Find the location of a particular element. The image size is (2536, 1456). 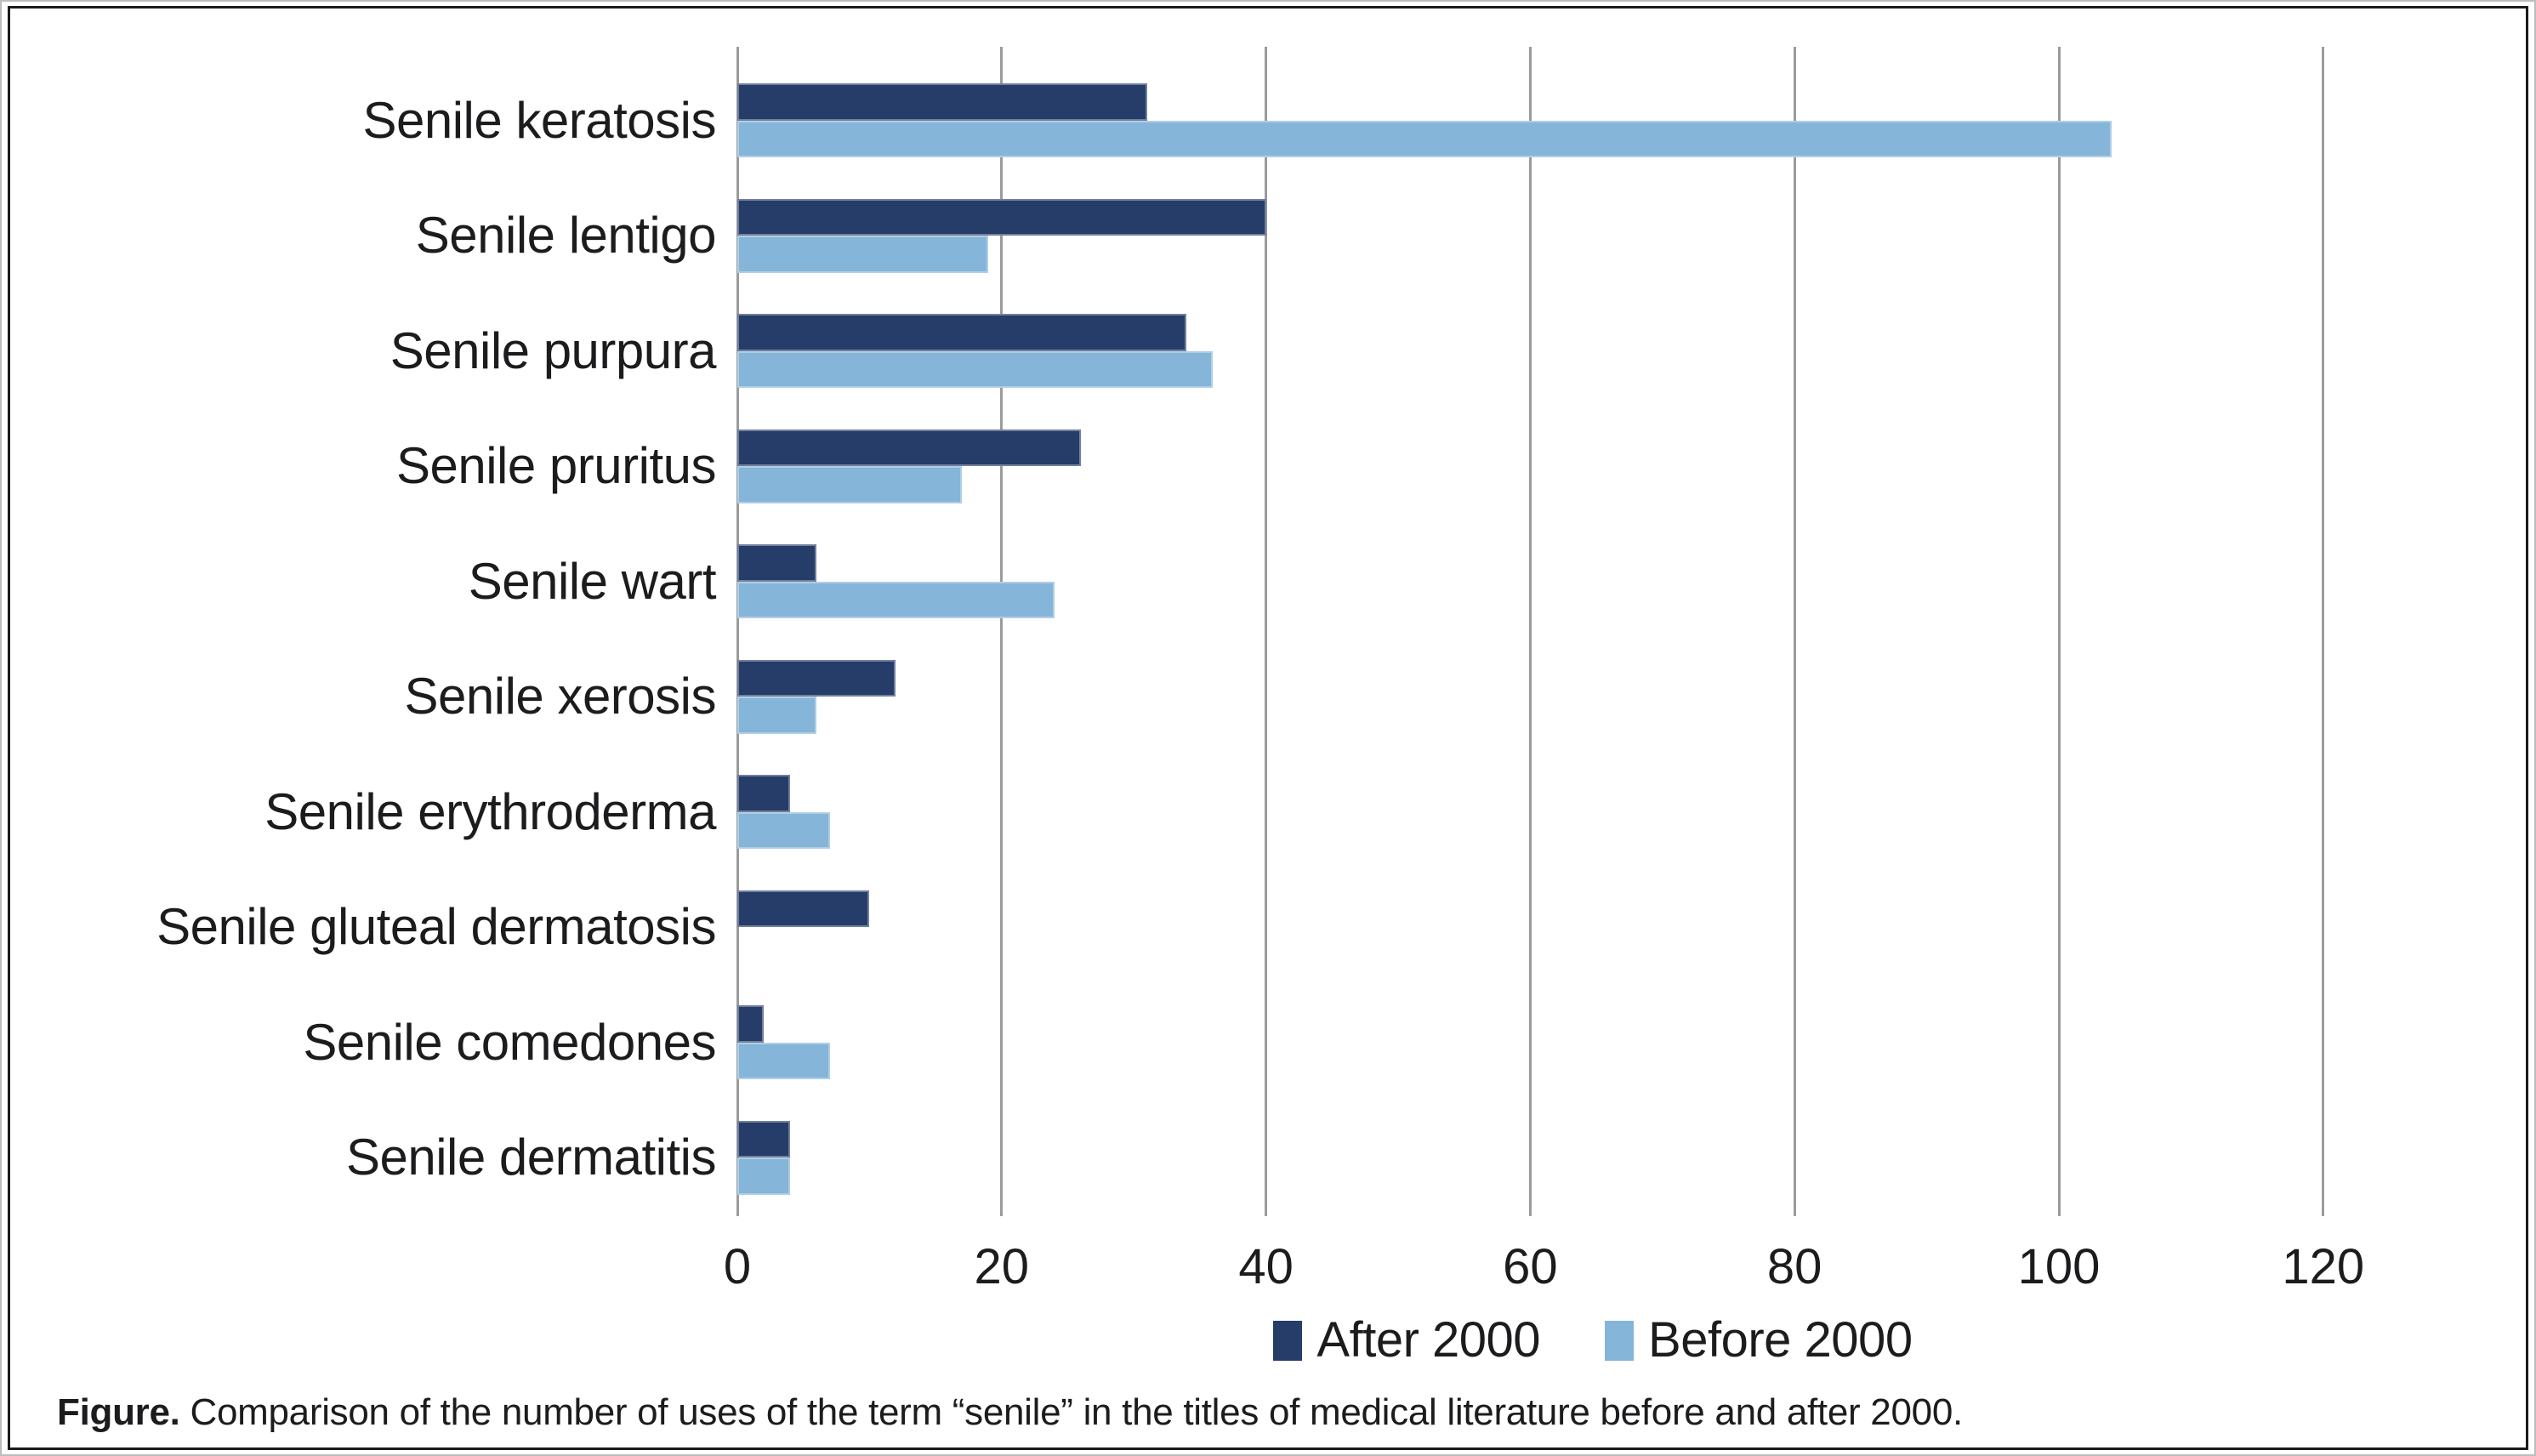

category-label-senile-lentigo: Senile lentigo is located at coordinates (566, 235).